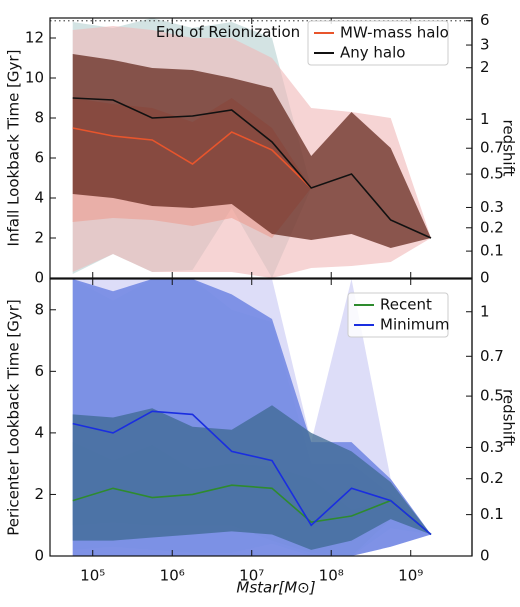 Image resolution: width=520 pixels, height=607 pixels. I want to click on y-tick-label: 10, so click(34, 78).